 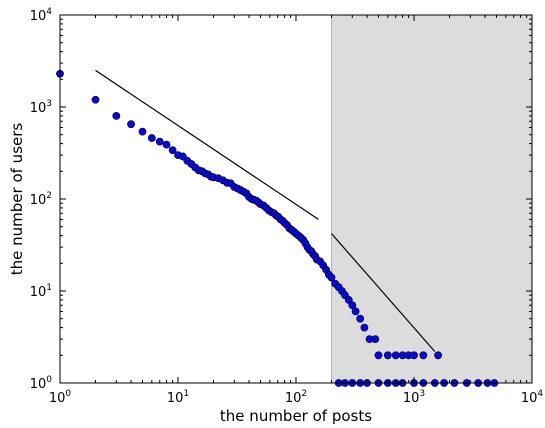 I want to click on y-tick-label: 10³, so click(x=41, y=107).